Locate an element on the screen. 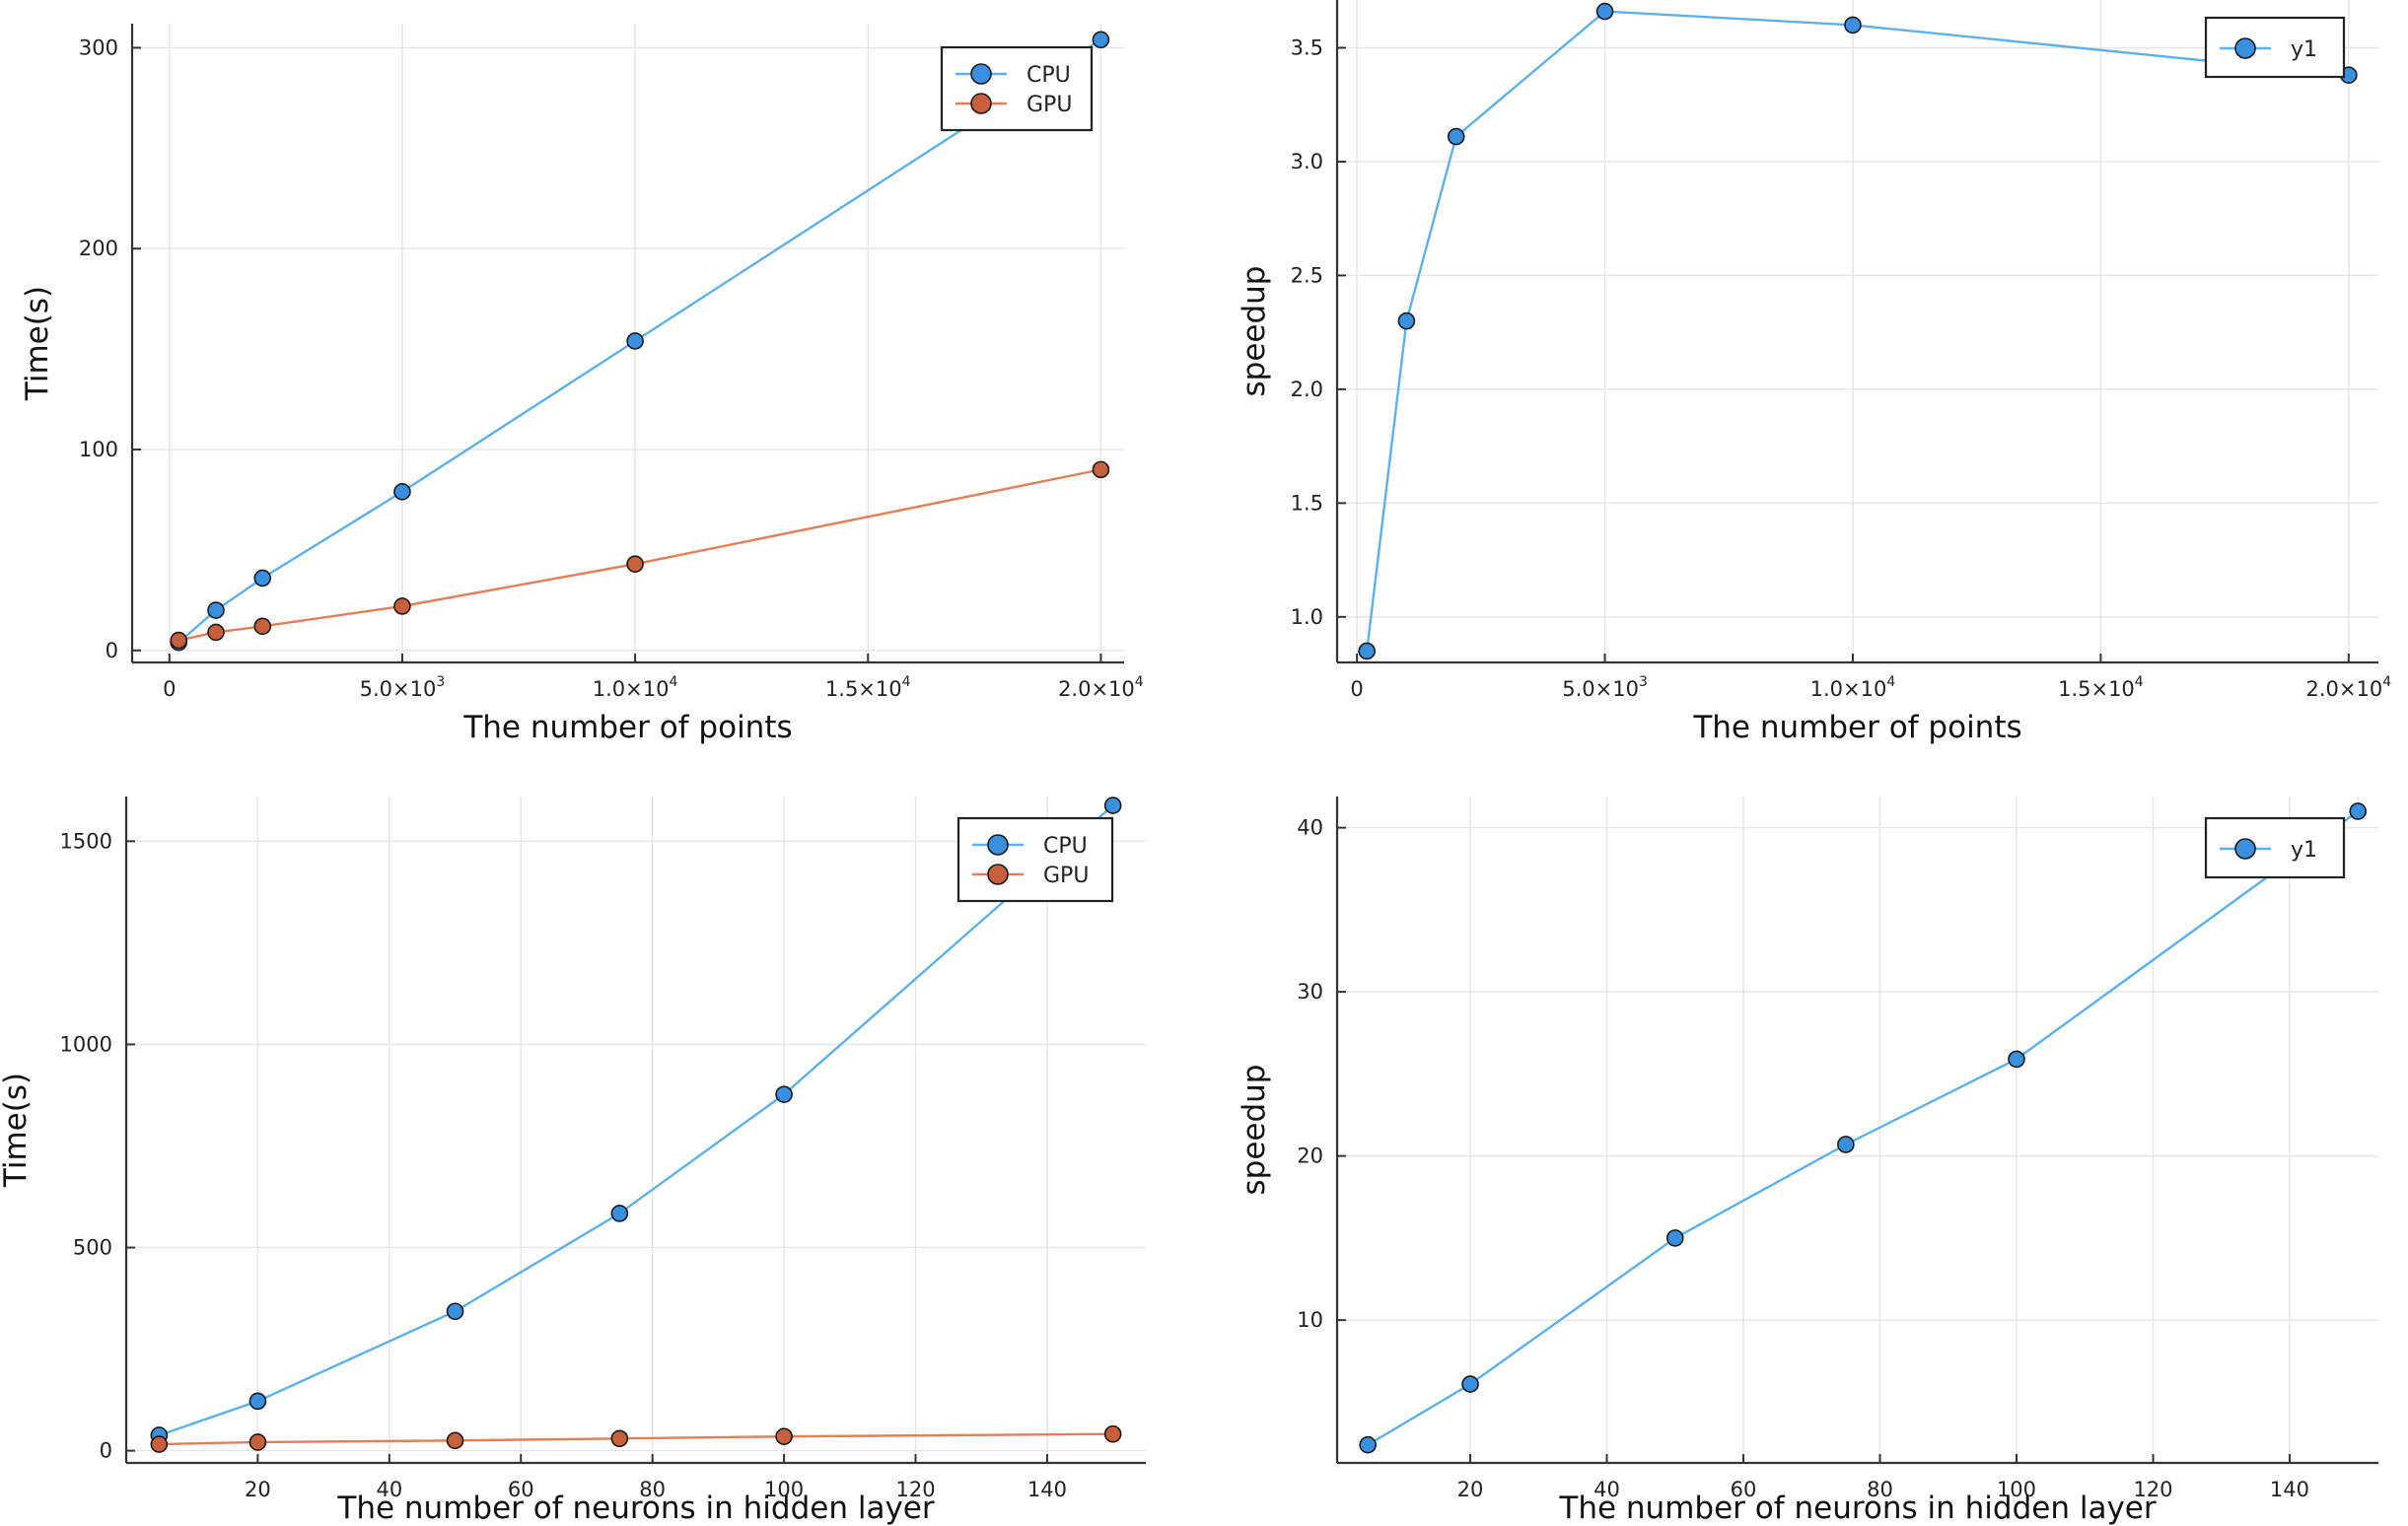 The height and width of the screenshot is (1526, 2408). y-tick-label: 2.5 is located at coordinates (1307, 275).